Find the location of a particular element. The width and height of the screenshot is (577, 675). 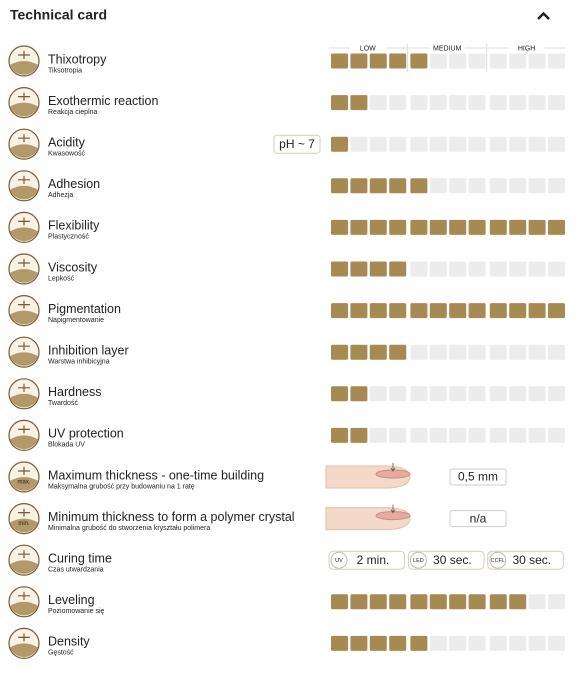

curing-pill is located at coordinates (446, 560).